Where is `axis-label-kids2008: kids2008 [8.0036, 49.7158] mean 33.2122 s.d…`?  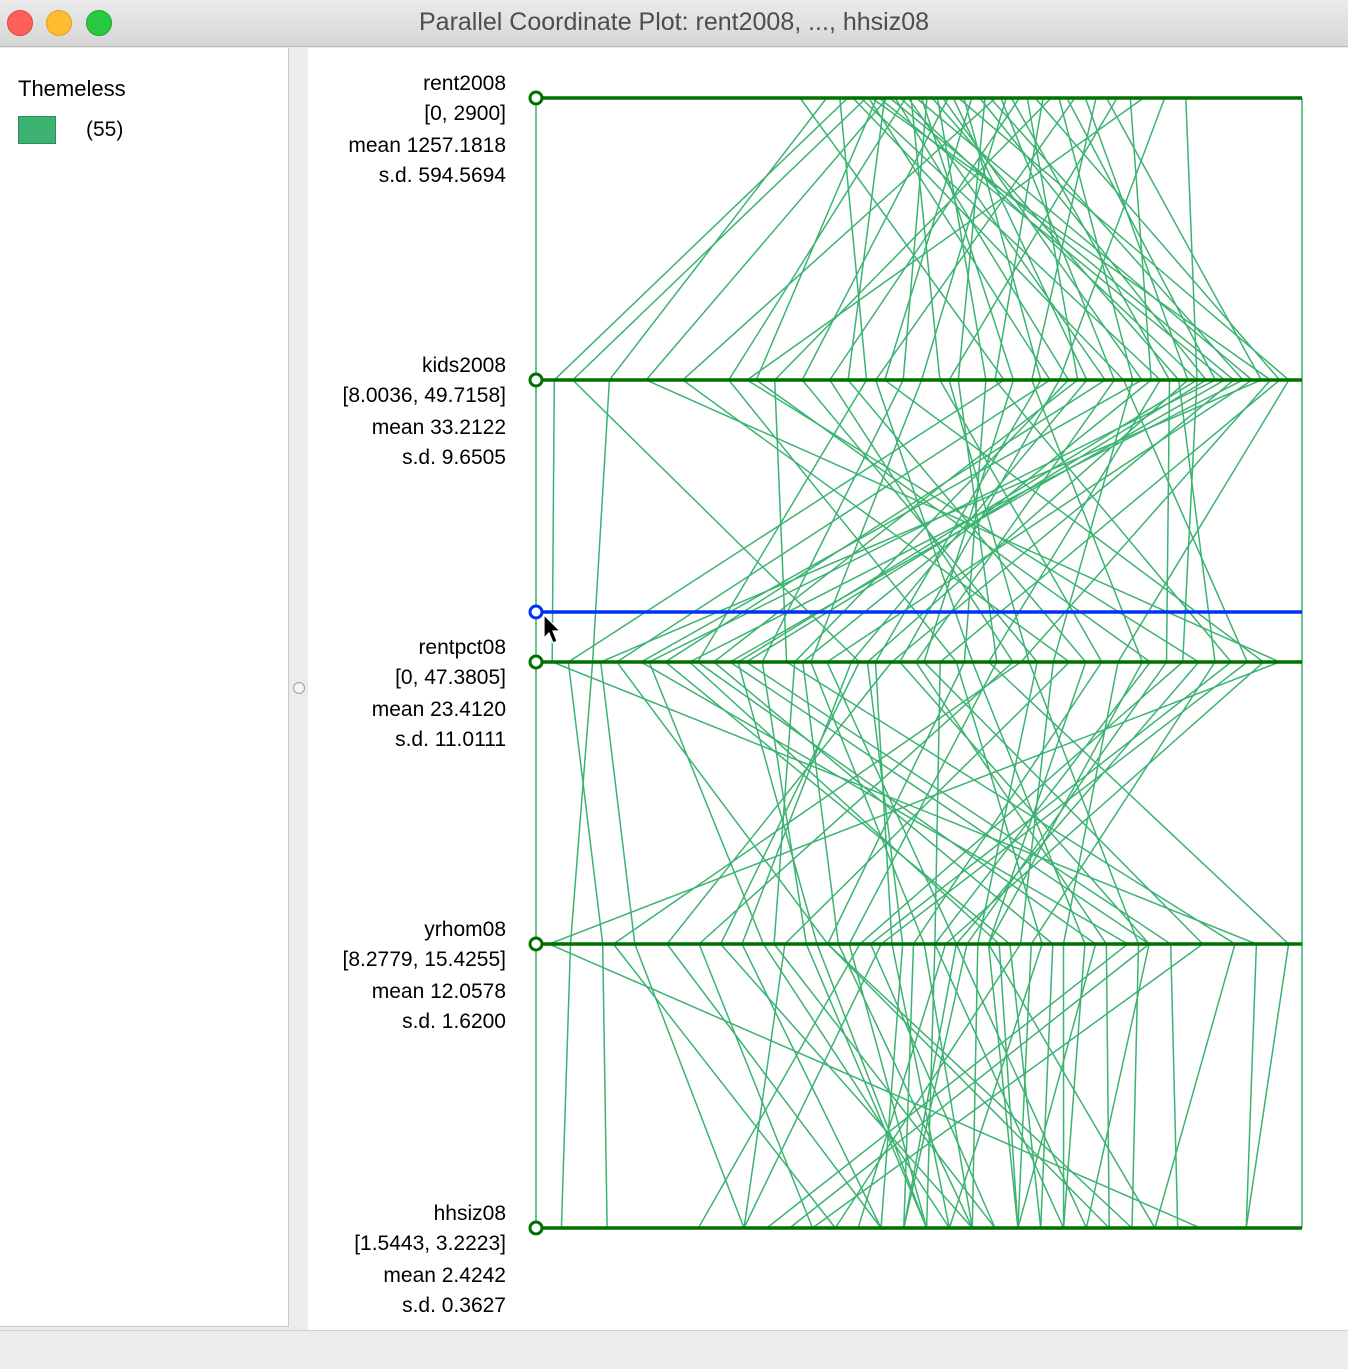
axis-label-kids2008: kids2008 [8.0036, 49.7158] mean 33.2122 s.d… is located at coordinates (424, 411).